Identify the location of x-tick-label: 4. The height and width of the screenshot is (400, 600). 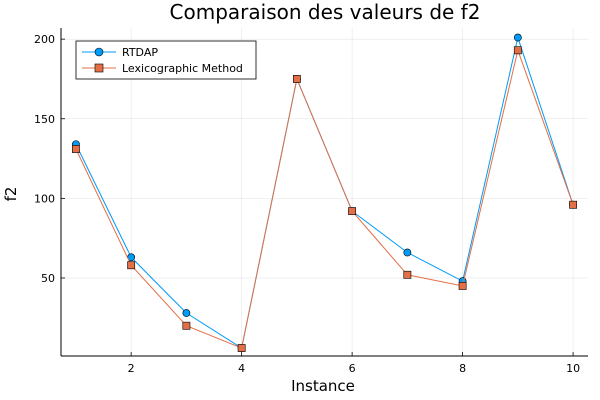
(241, 368).